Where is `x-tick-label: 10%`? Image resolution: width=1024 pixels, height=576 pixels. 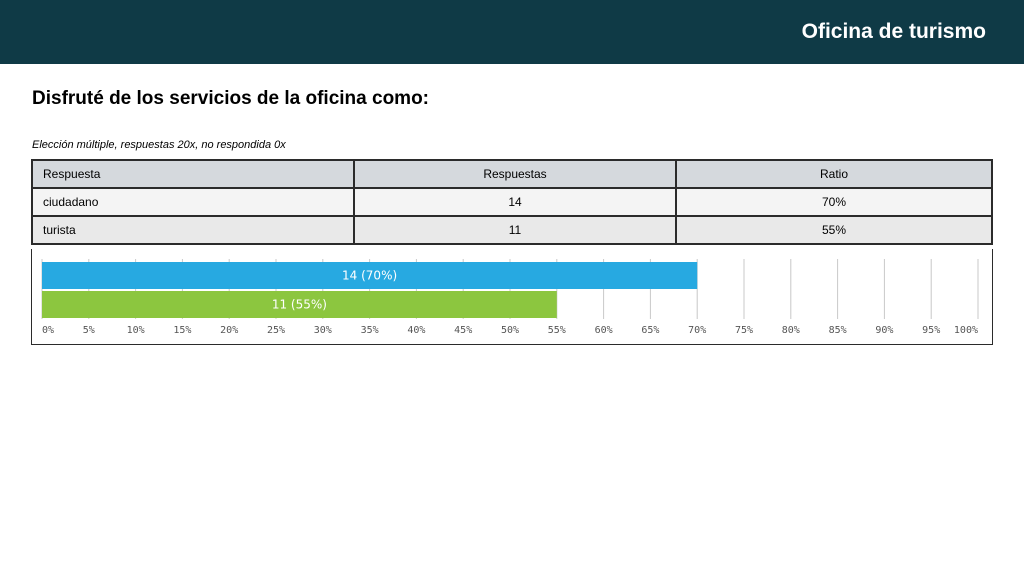 x-tick-label: 10% is located at coordinates (136, 330).